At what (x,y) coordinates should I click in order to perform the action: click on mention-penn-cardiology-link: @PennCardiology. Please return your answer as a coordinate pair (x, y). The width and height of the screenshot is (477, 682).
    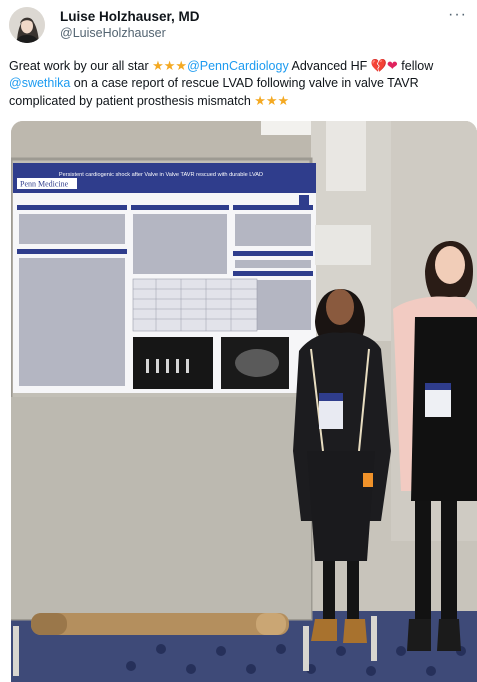
    Looking at the image, I should click on (238, 66).